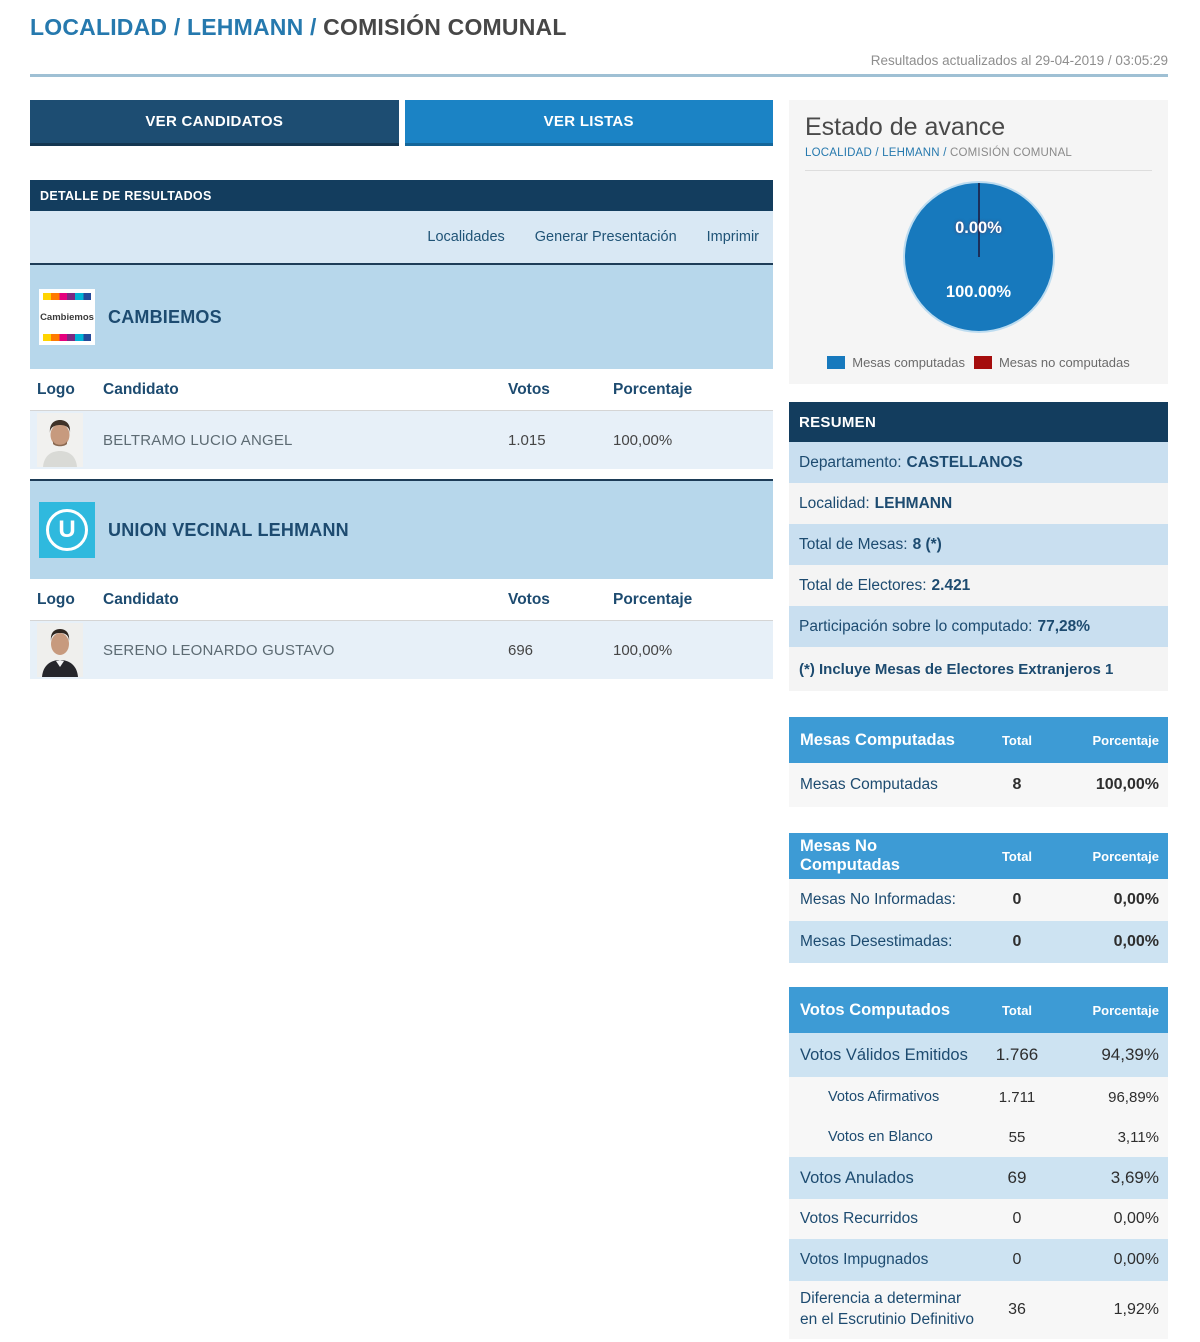 The width and height of the screenshot is (1200, 1342). What do you see at coordinates (982, 362) in the screenshot?
I see `legend-swatch-red` at bounding box center [982, 362].